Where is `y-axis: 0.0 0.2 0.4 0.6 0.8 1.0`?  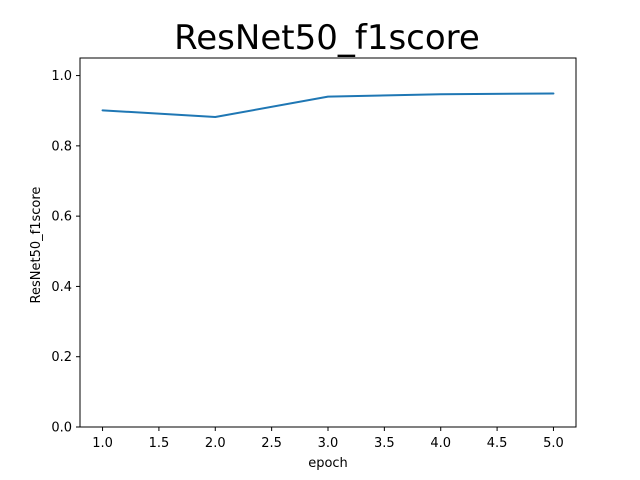
y-axis: 0.0 0.2 0.4 0.6 0.8 1.0 is located at coordinates (65, 252).